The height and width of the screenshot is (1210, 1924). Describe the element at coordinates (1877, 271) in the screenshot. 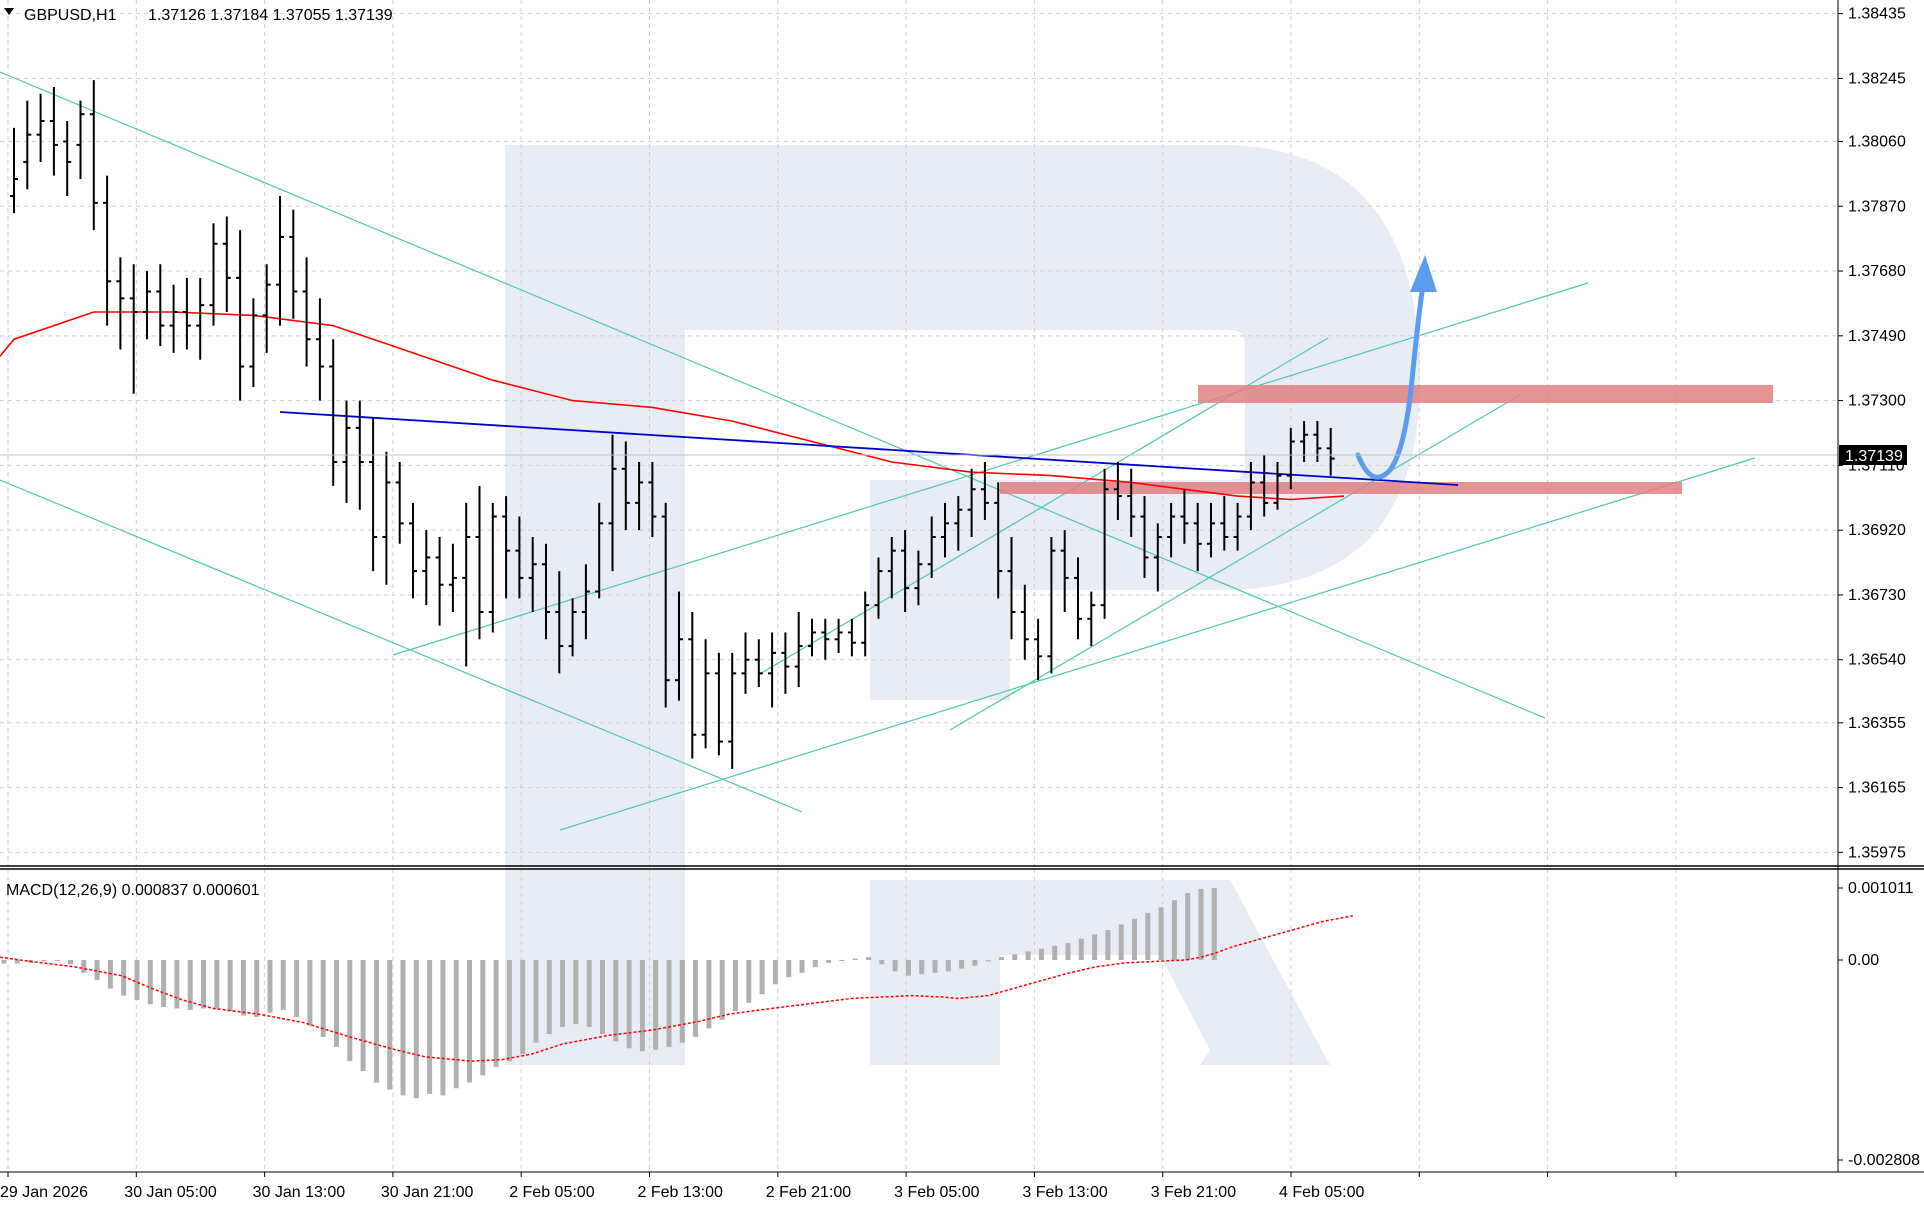

I see `price-tick-label: 1.37680` at that location.